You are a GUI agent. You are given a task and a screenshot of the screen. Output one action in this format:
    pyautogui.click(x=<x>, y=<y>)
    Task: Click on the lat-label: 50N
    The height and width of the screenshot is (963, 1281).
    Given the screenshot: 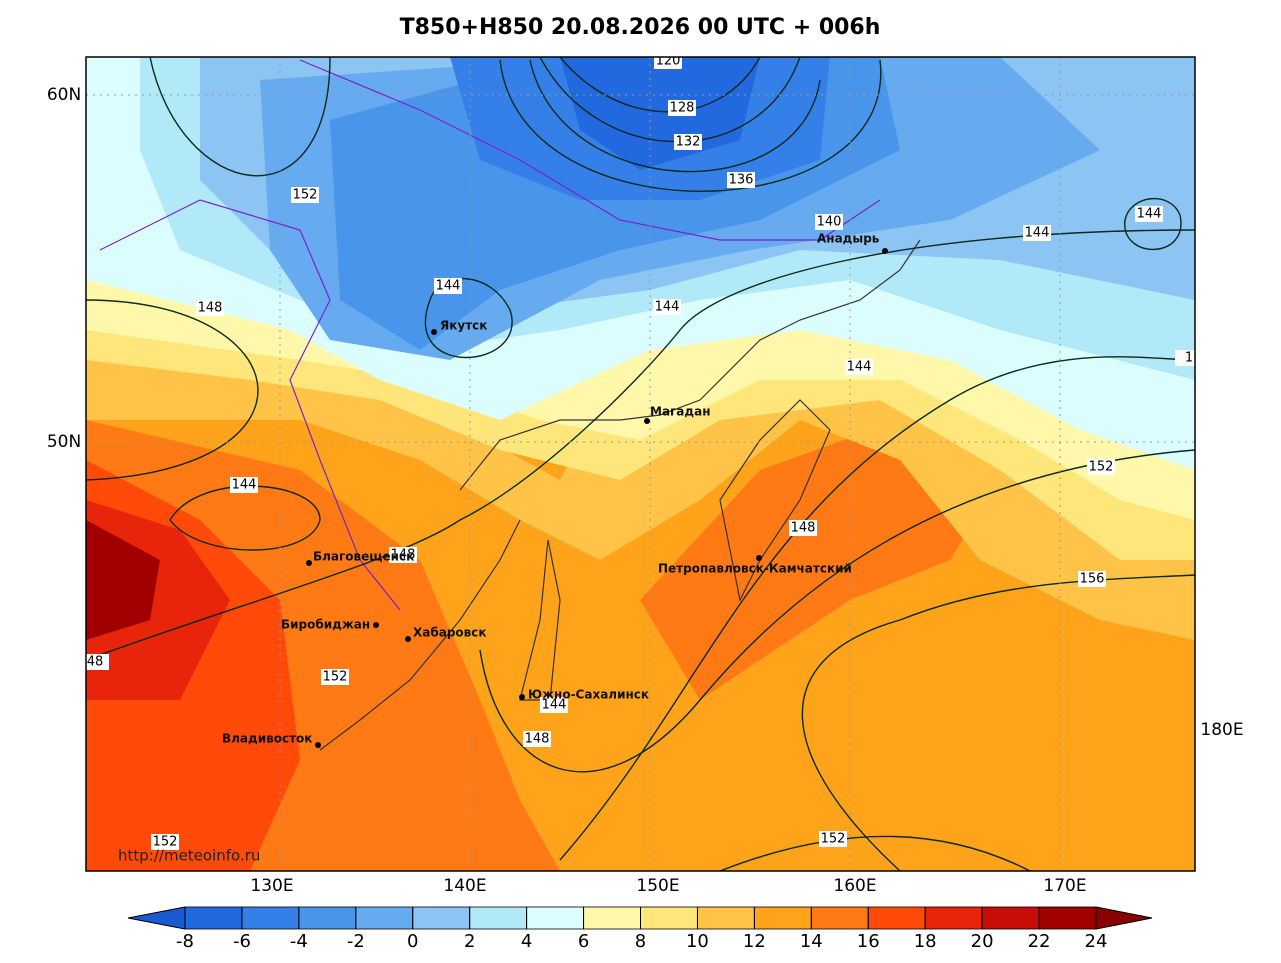 What is the action you would take?
    pyautogui.click(x=64, y=442)
    